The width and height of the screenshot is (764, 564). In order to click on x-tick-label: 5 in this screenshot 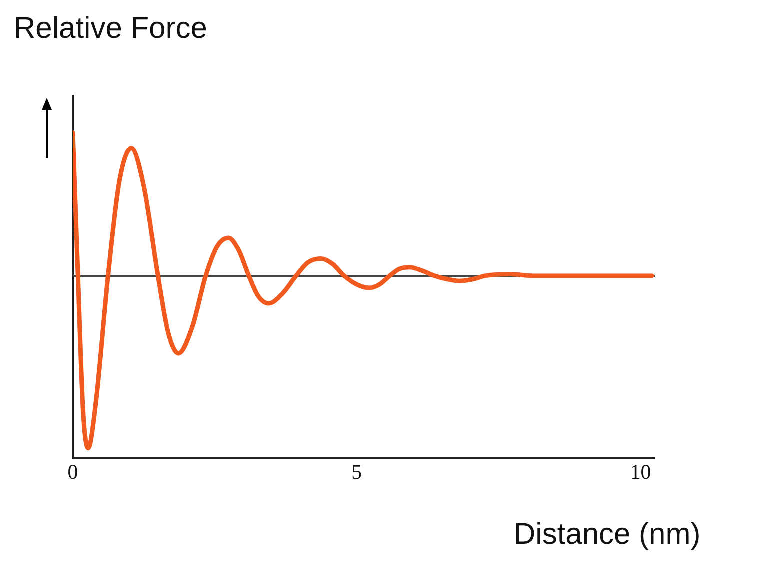, I will do `click(357, 472)`.